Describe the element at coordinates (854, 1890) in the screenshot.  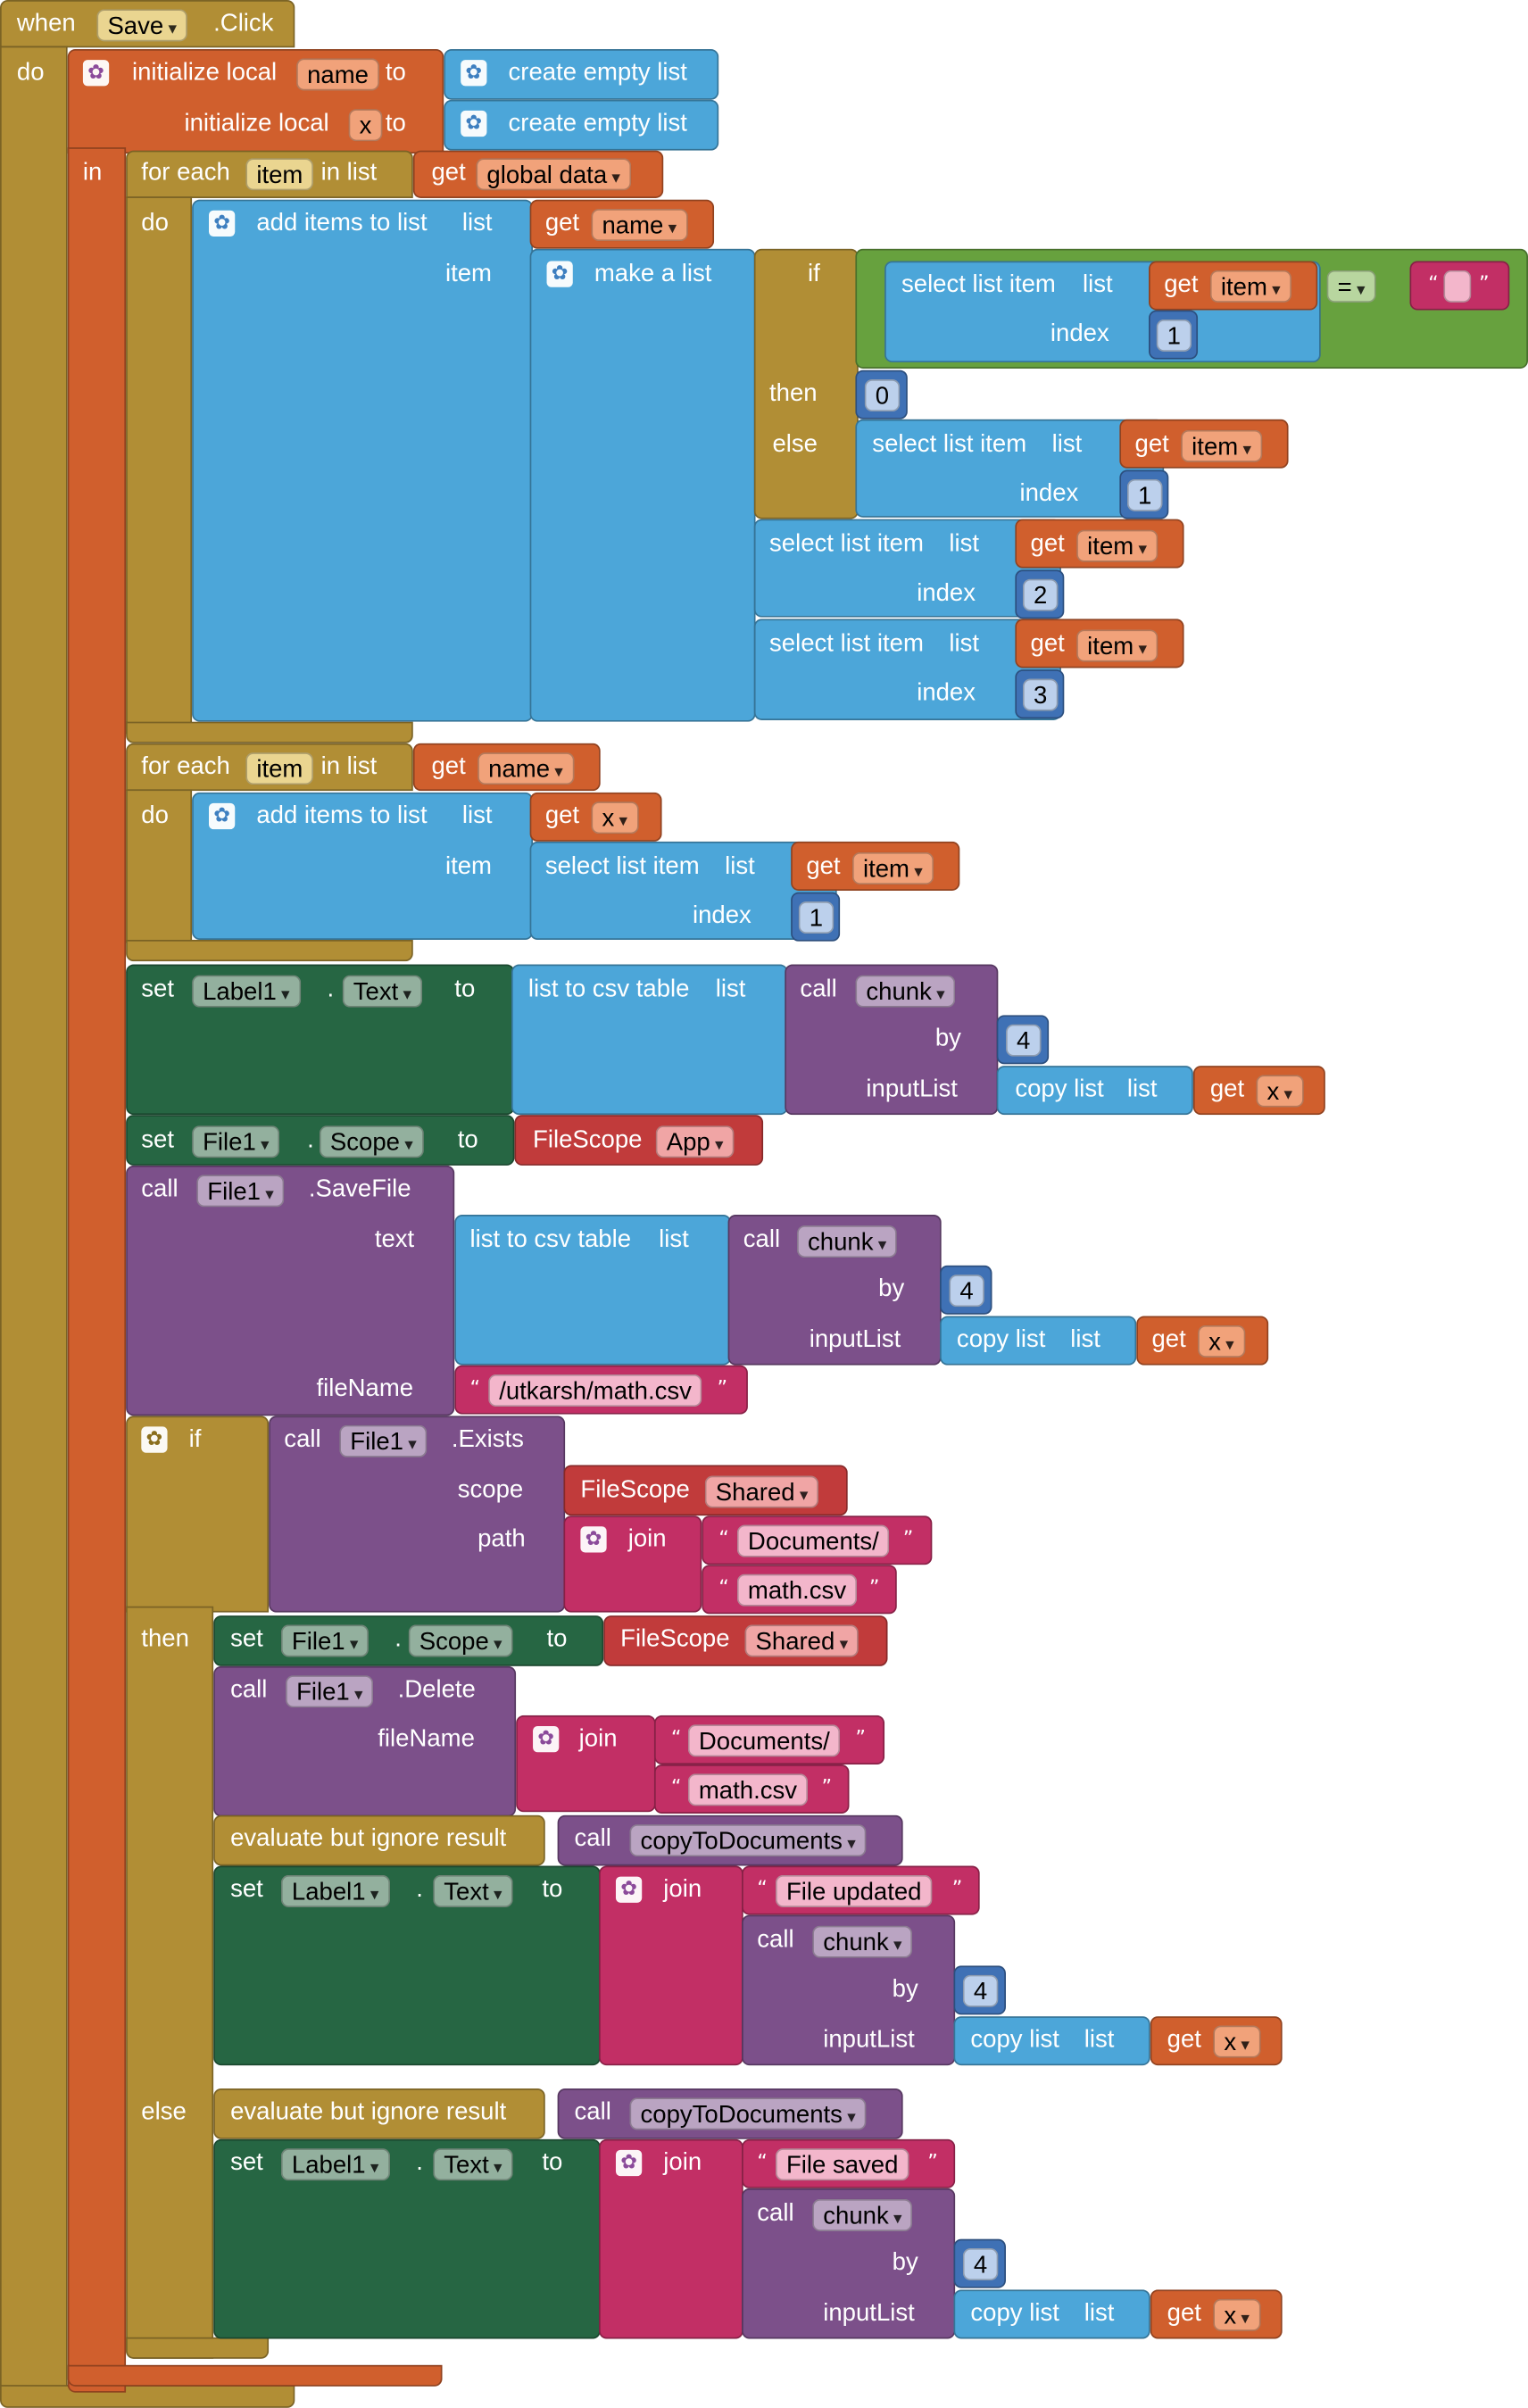
I see `string-field-file-updated: File updated` at that location.